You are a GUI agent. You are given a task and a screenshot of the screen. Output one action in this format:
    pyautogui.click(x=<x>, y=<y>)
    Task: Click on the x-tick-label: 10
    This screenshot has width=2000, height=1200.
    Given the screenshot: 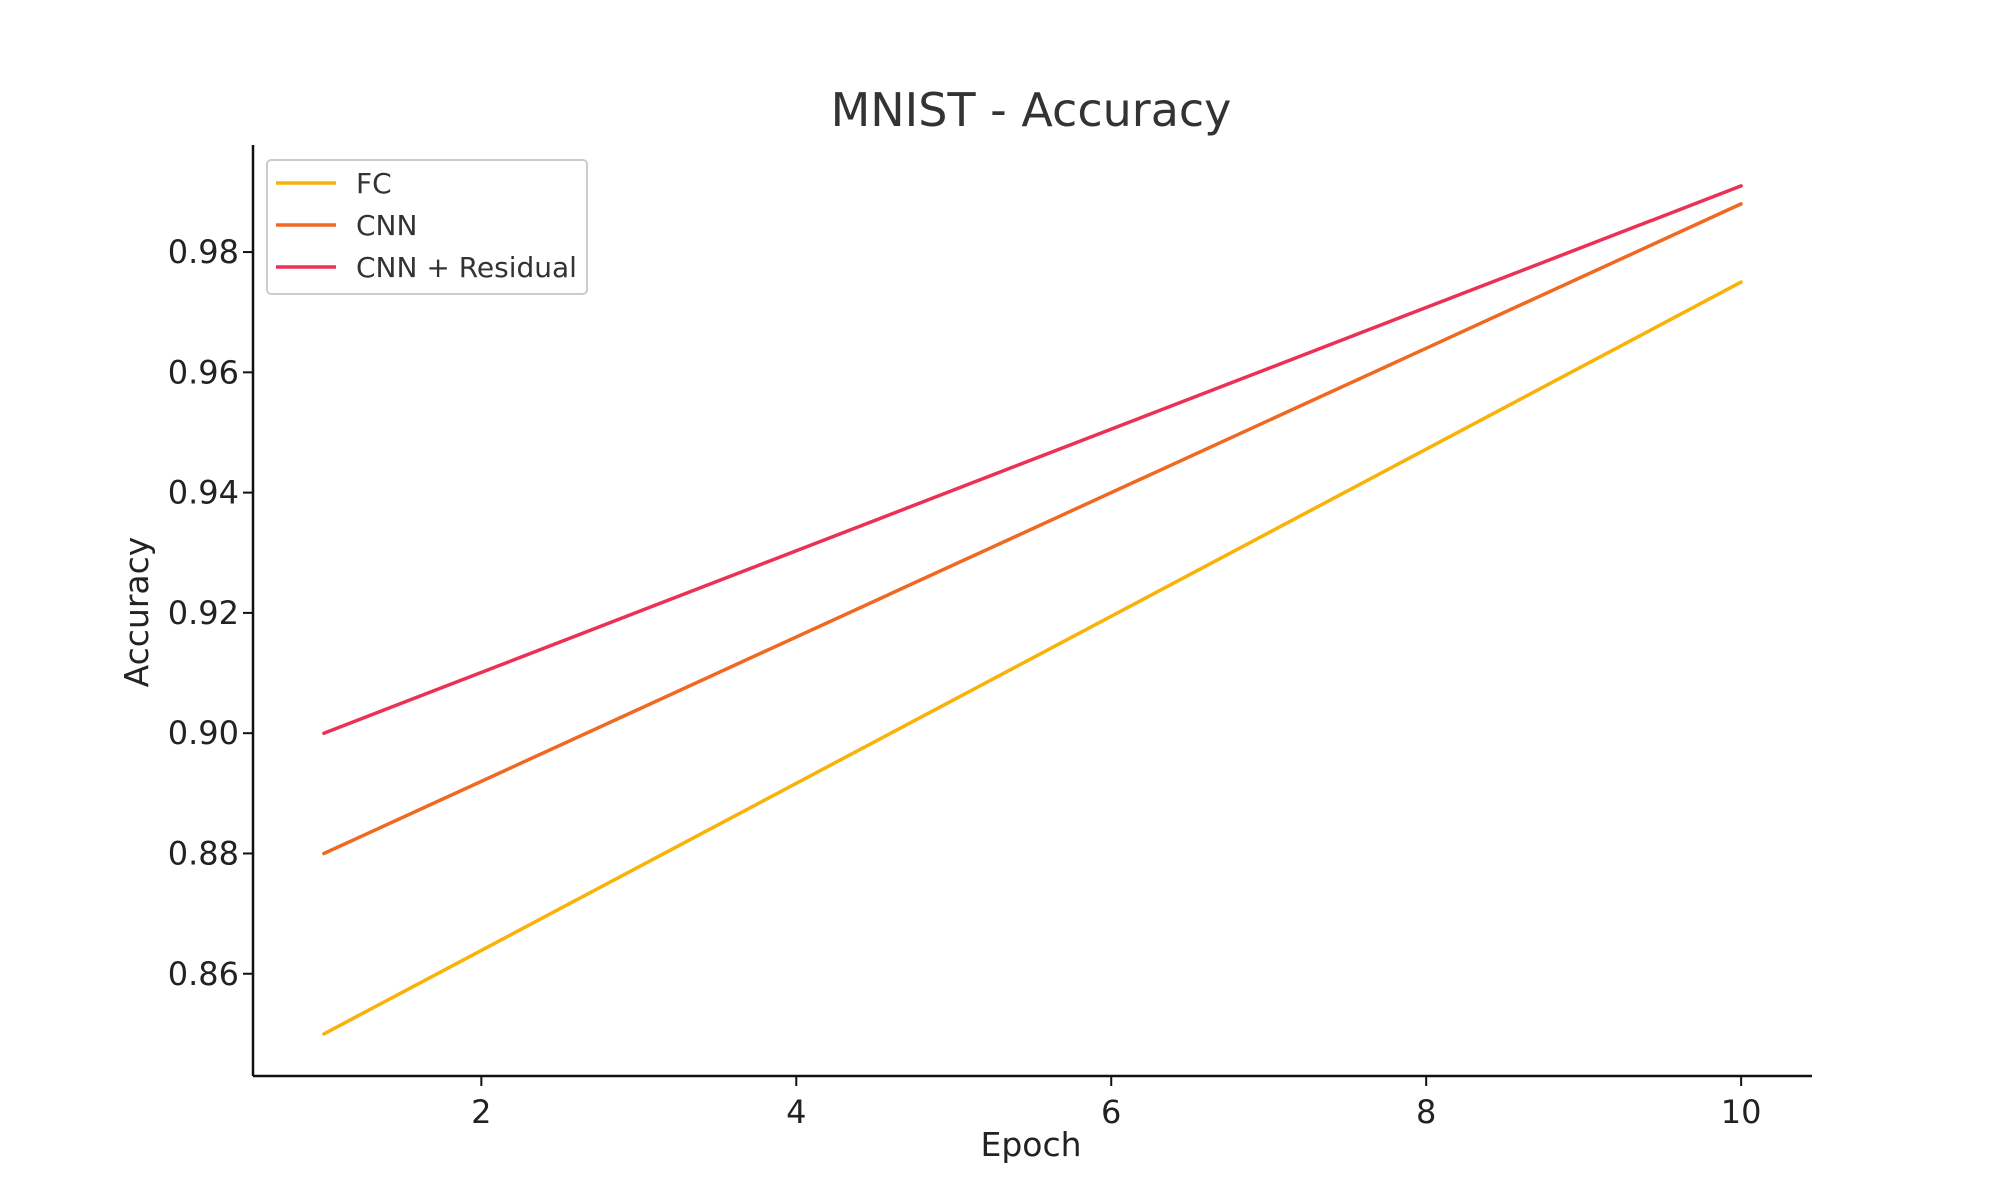 What is the action you would take?
    pyautogui.click(x=1741, y=1112)
    